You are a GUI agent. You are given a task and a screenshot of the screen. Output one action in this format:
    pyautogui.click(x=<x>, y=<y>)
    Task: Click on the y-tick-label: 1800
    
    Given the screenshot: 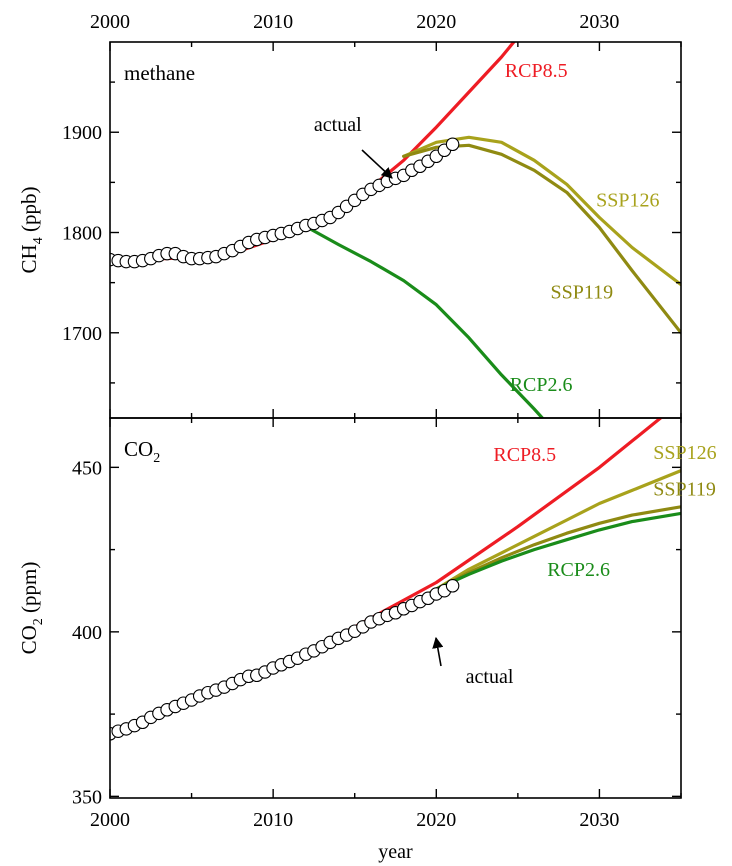 What is the action you would take?
    pyautogui.click(x=82, y=234)
    